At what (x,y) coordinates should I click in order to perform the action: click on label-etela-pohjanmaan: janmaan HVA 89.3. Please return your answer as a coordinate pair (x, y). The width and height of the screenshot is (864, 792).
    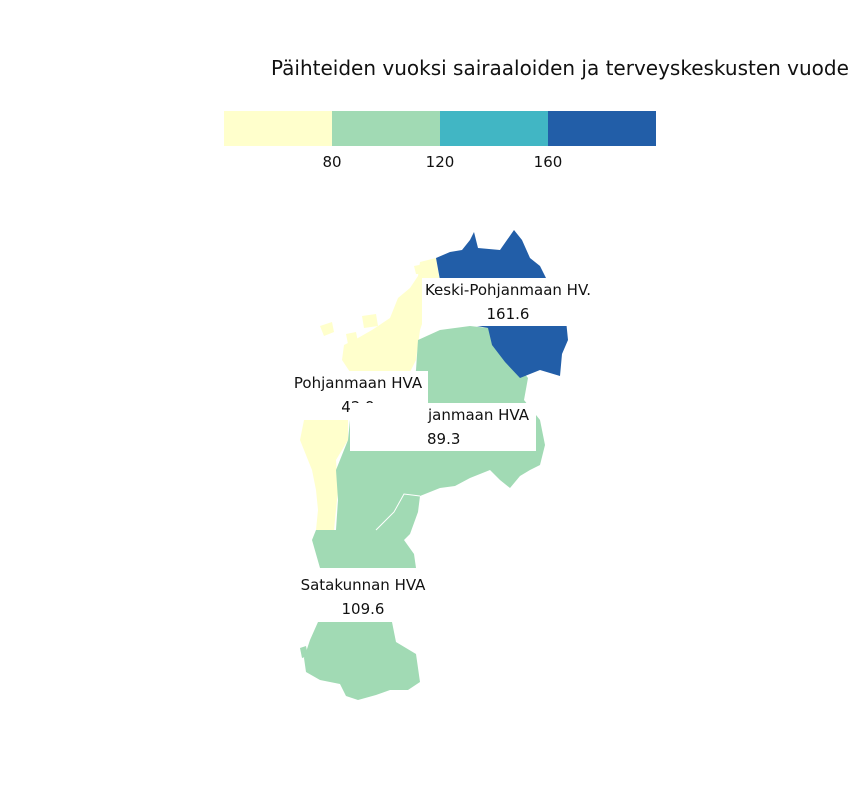
    Looking at the image, I should click on (443, 427).